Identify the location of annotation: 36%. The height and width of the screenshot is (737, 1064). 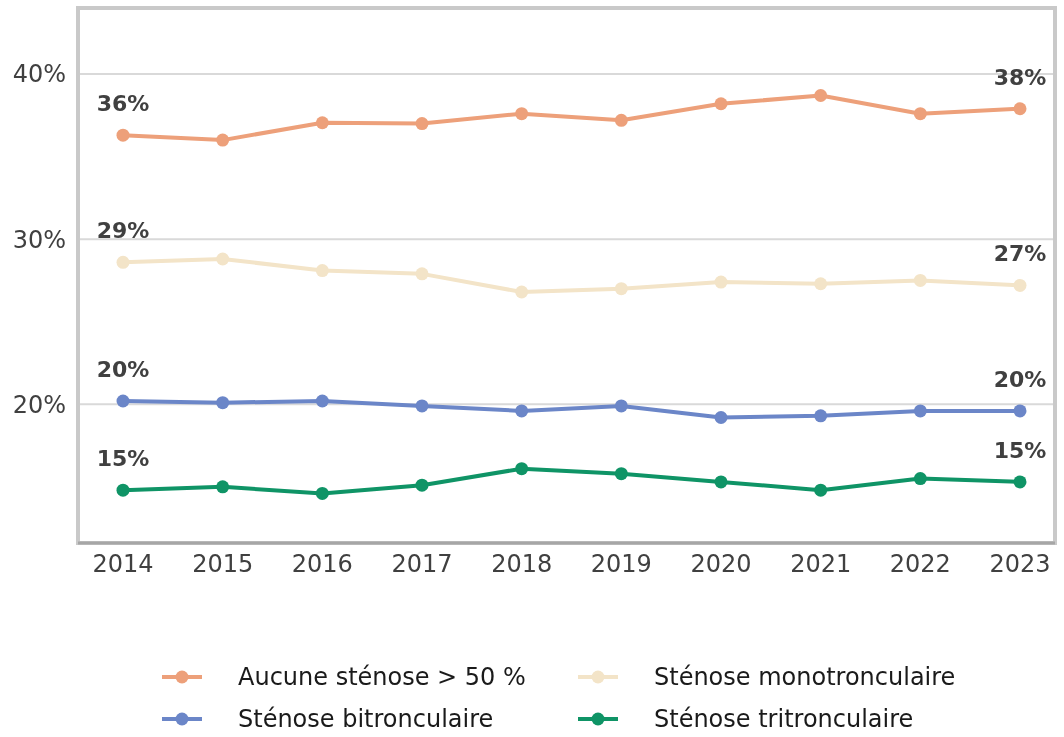
(123, 104).